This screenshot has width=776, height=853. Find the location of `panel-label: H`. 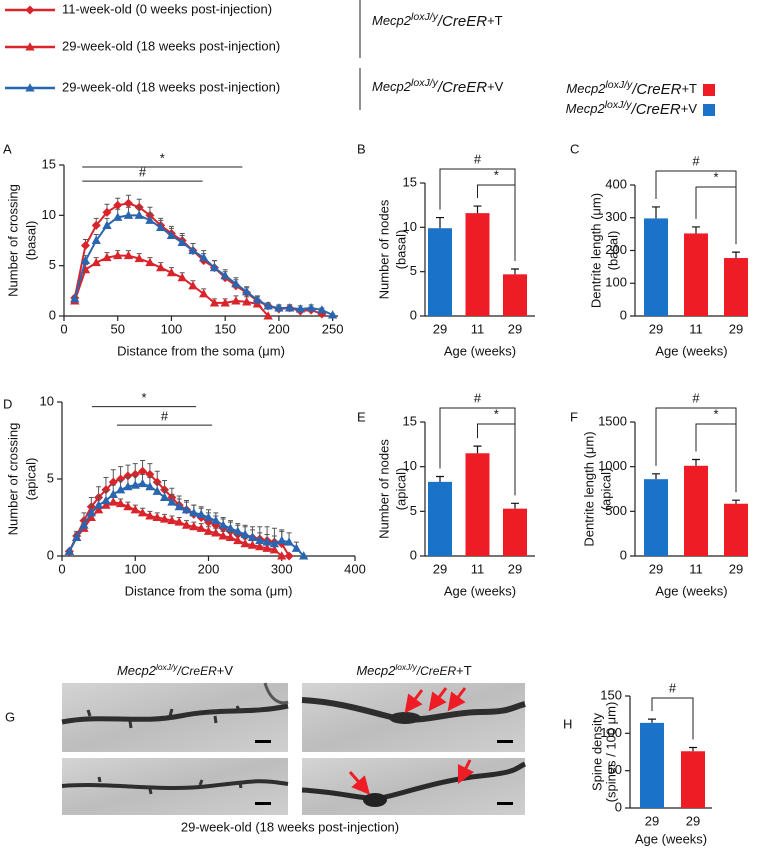

panel-label: H is located at coordinates (567, 723).